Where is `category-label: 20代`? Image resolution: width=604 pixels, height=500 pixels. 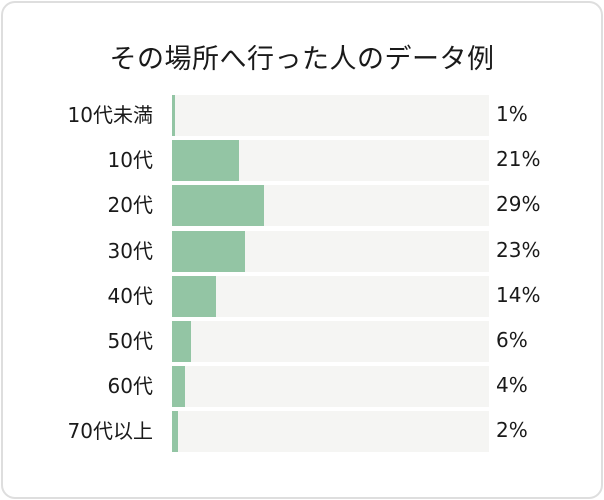 category-label: 20代 is located at coordinates (130, 205).